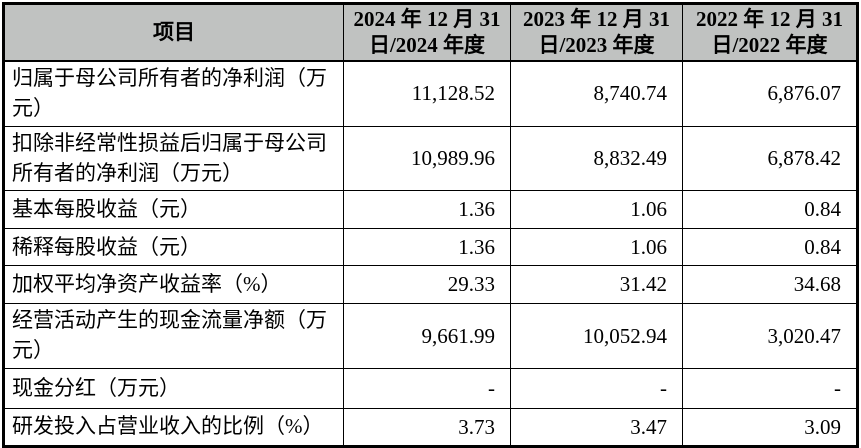 The image size is (861, 448). What do you see at coordinates (427, 158) in the screenshot?
I see `value-cell-2024: 10,989.96` at bounding box center [427, 158].